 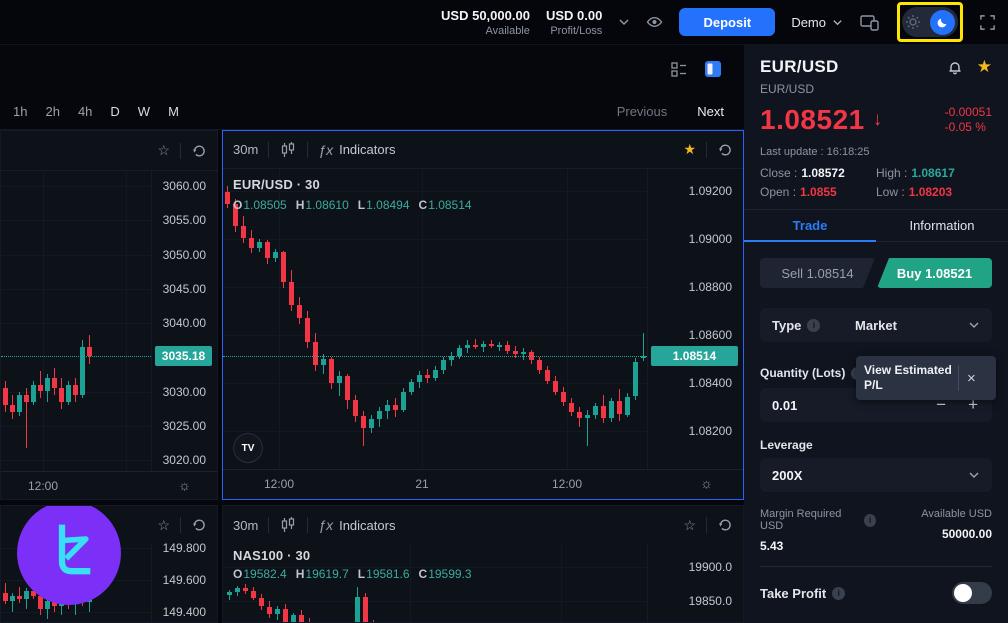 I want to click on margin-required-label: Margin Required USD, so click(x=801, y=520).